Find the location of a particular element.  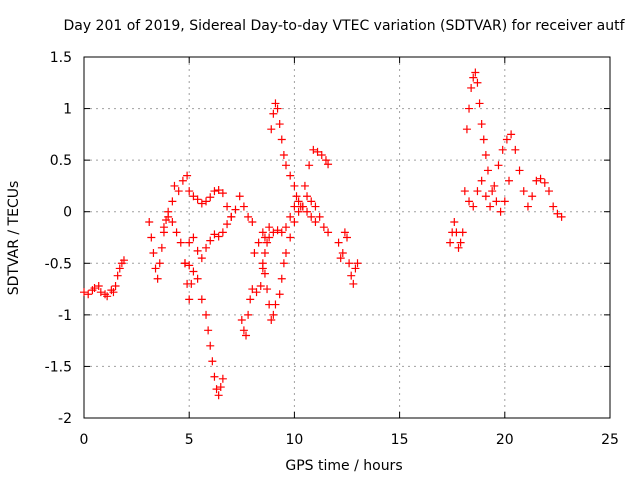

y-tick-label: 1 is located at coordinates (67, 110).